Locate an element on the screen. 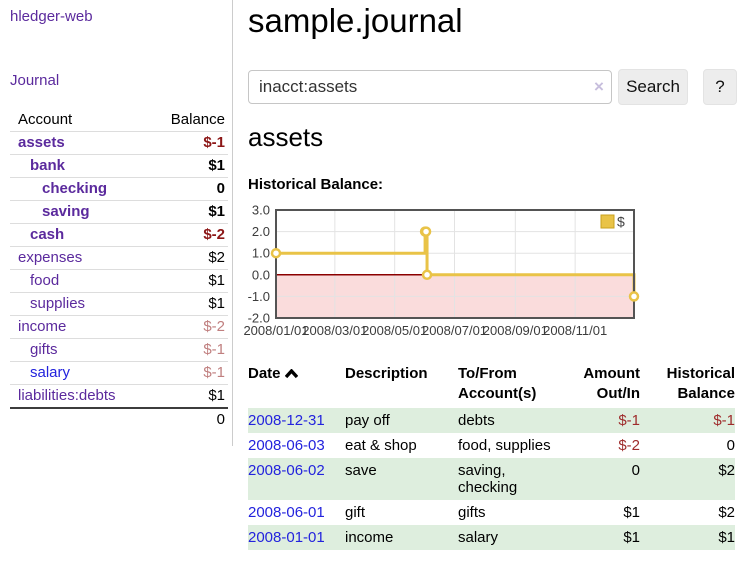 Image resolution: width=742 pixels, height=582 pixels. account-row-salary: salary $-1 is located at coordinates (119, 373).